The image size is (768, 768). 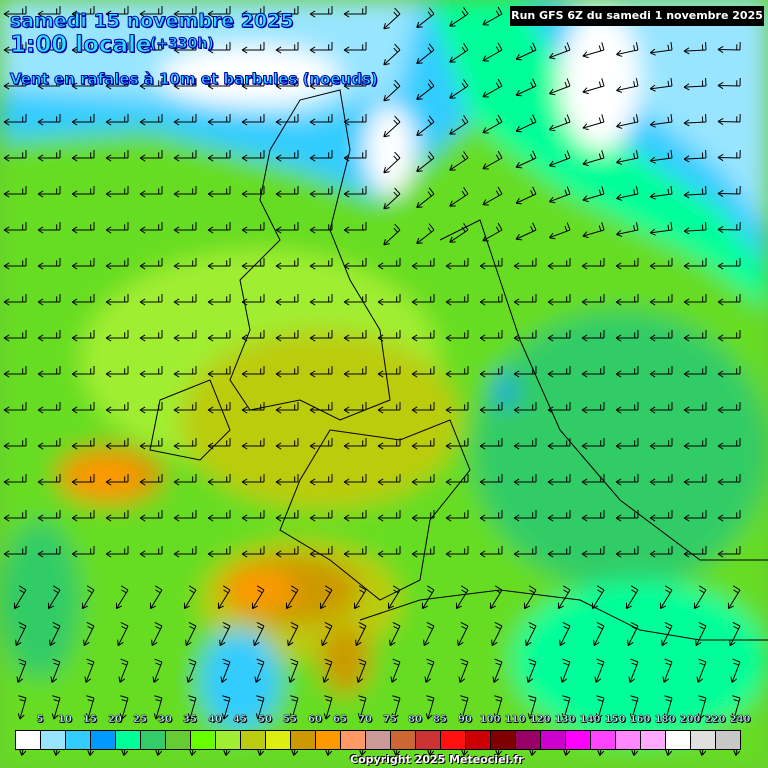 What do you see at coordinates (565, 719) in the screenshot?
I see `legend-label: 130` at bounding box center [565, 719].